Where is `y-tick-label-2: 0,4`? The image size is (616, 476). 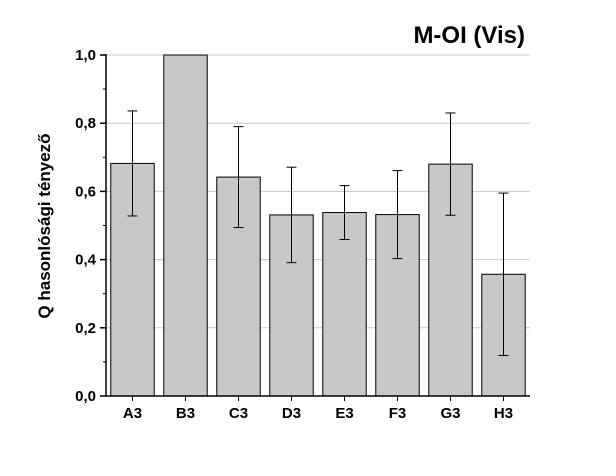 y-tick-label-2: 0,4 is located at coordinates (86, 260).